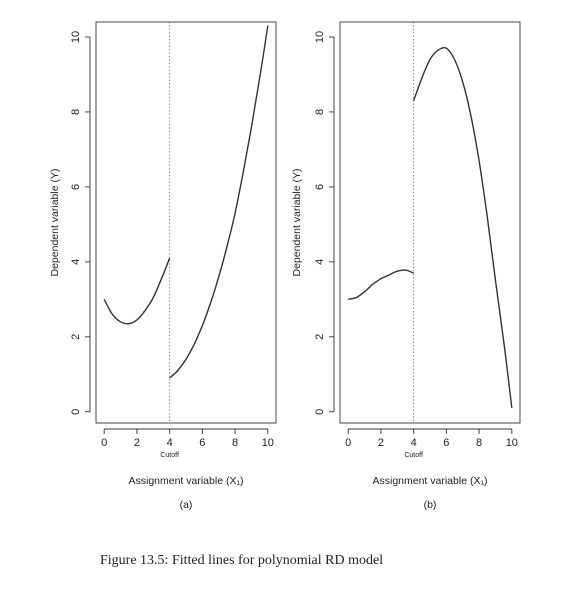 This screenshot has width=563, height=593. I want to click on panel-label: (b), so click(430, 505).